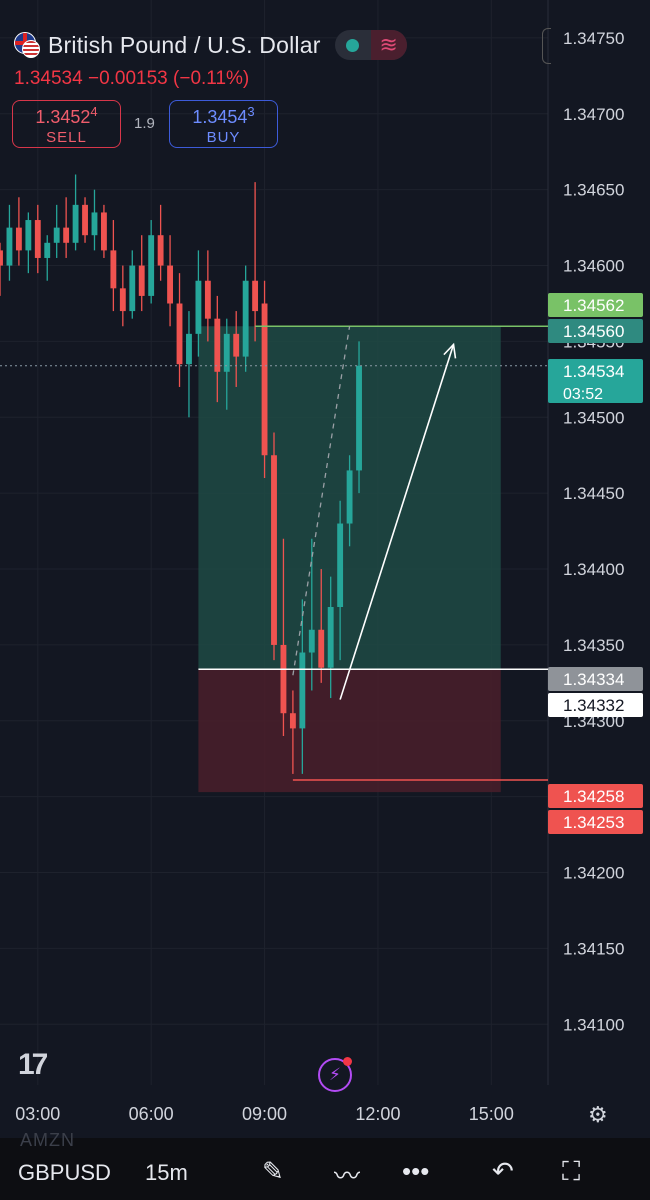 This screenshot has width=650, height=1200. What do you see at coordinates (491, 1114) in the screenshot?
I see `time-tick-label: 15:00` at bounding box center [491, 1114].